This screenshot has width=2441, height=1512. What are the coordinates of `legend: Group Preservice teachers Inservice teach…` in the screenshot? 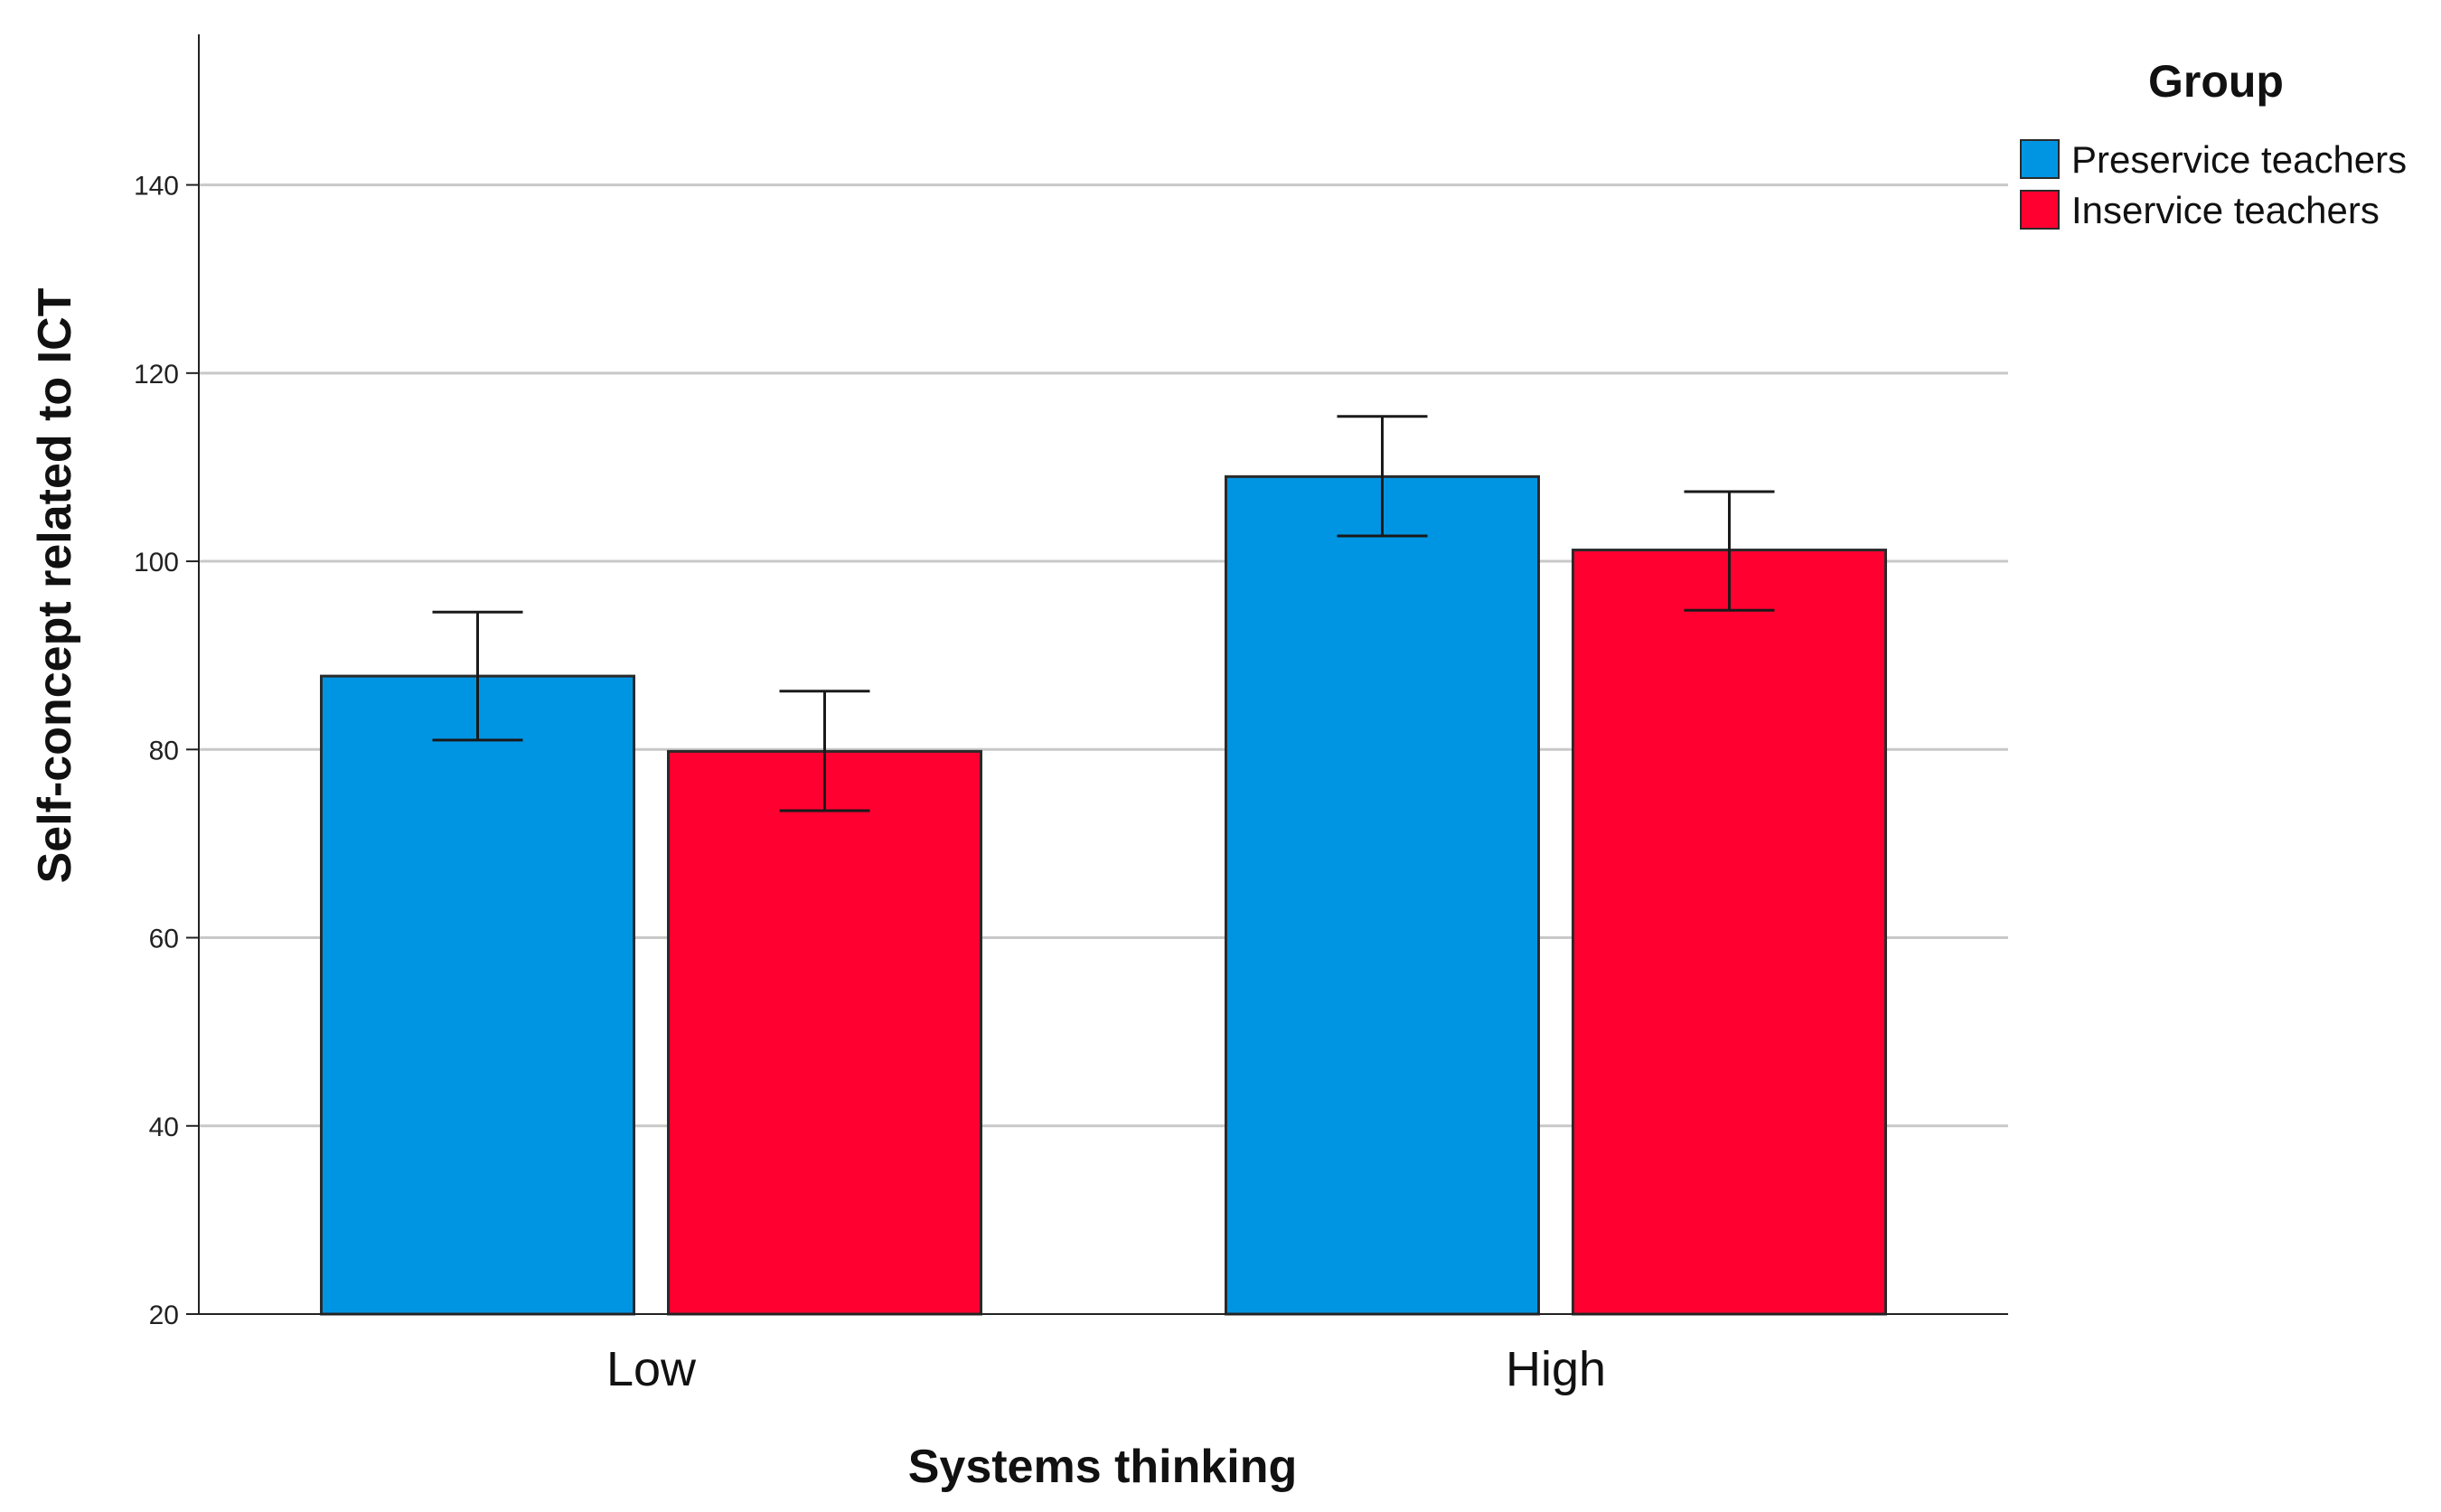 It's located at (2213, 143).